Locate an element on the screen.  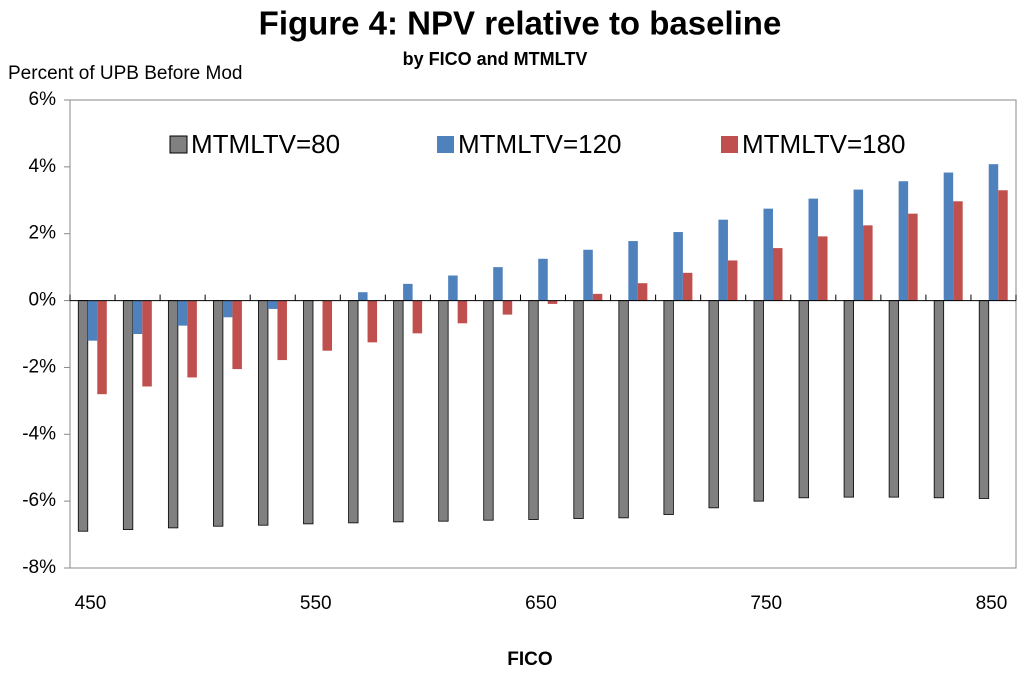
y-tick-label: -2% is located at coordinates (39, 366).